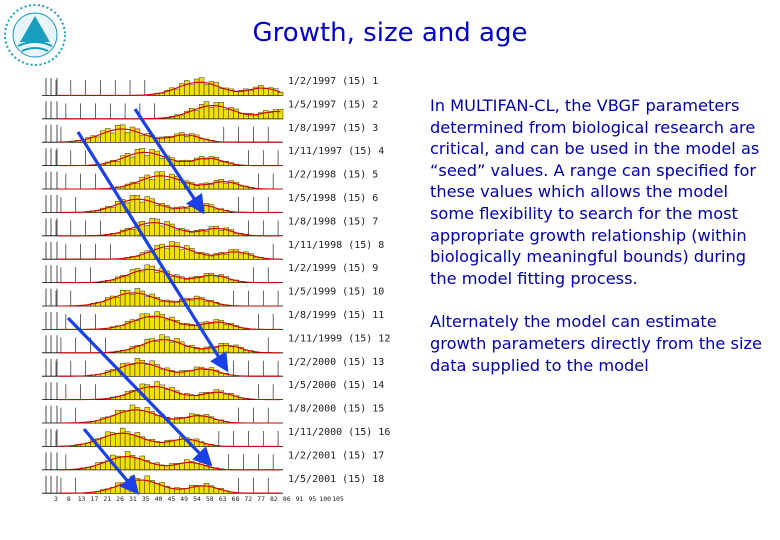  What do you see at coordinates (333, 268) in the screenshot?
I see `panel-label: 1/2/1999 (15) 9` at bounding box center [333, 268].